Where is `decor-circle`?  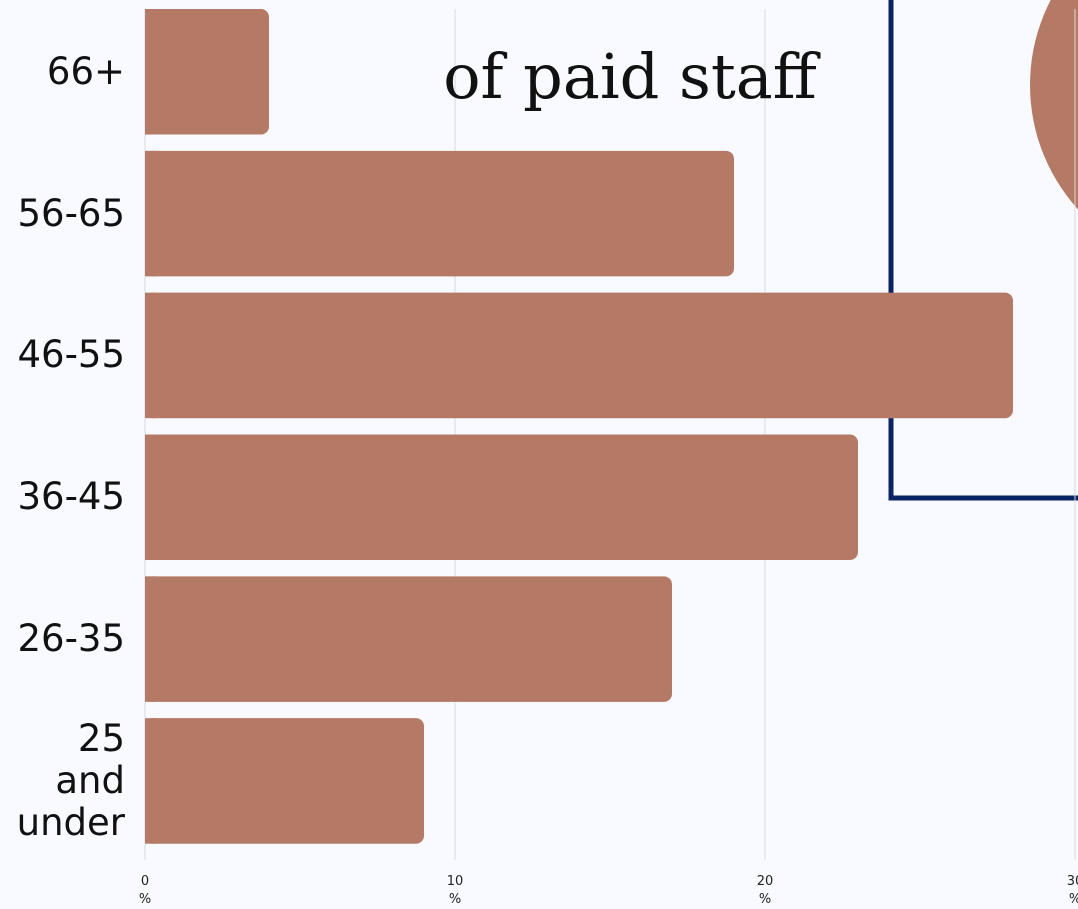 decor-circle is located at coordinates (1054, 105).